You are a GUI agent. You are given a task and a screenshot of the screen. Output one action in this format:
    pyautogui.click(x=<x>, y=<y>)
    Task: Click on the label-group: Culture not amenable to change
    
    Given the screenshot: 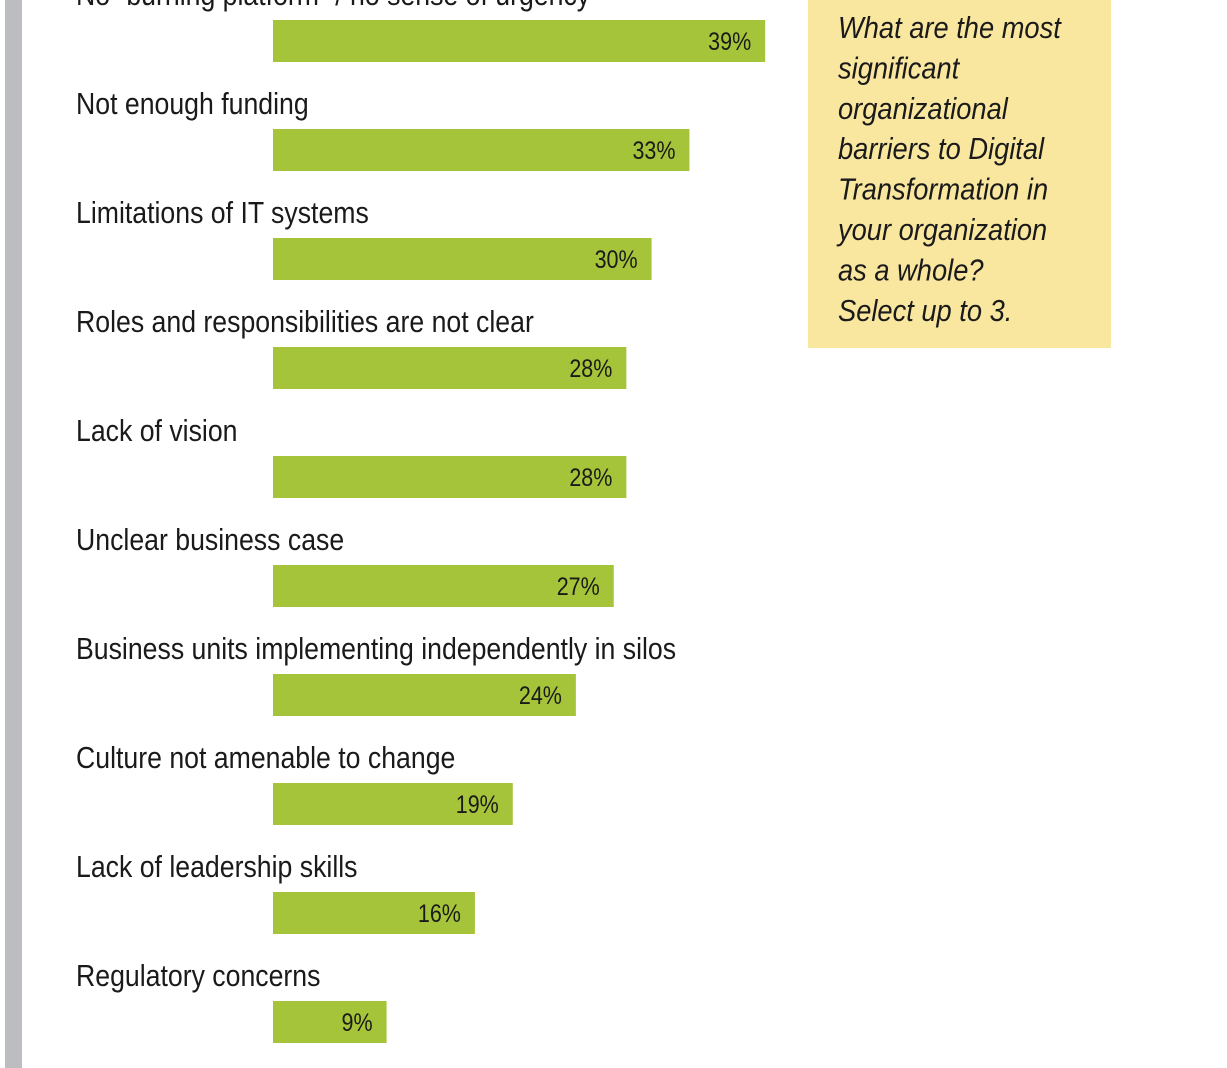 What is the action you would take?
    pyautogui.click(x=265, y=758)
    